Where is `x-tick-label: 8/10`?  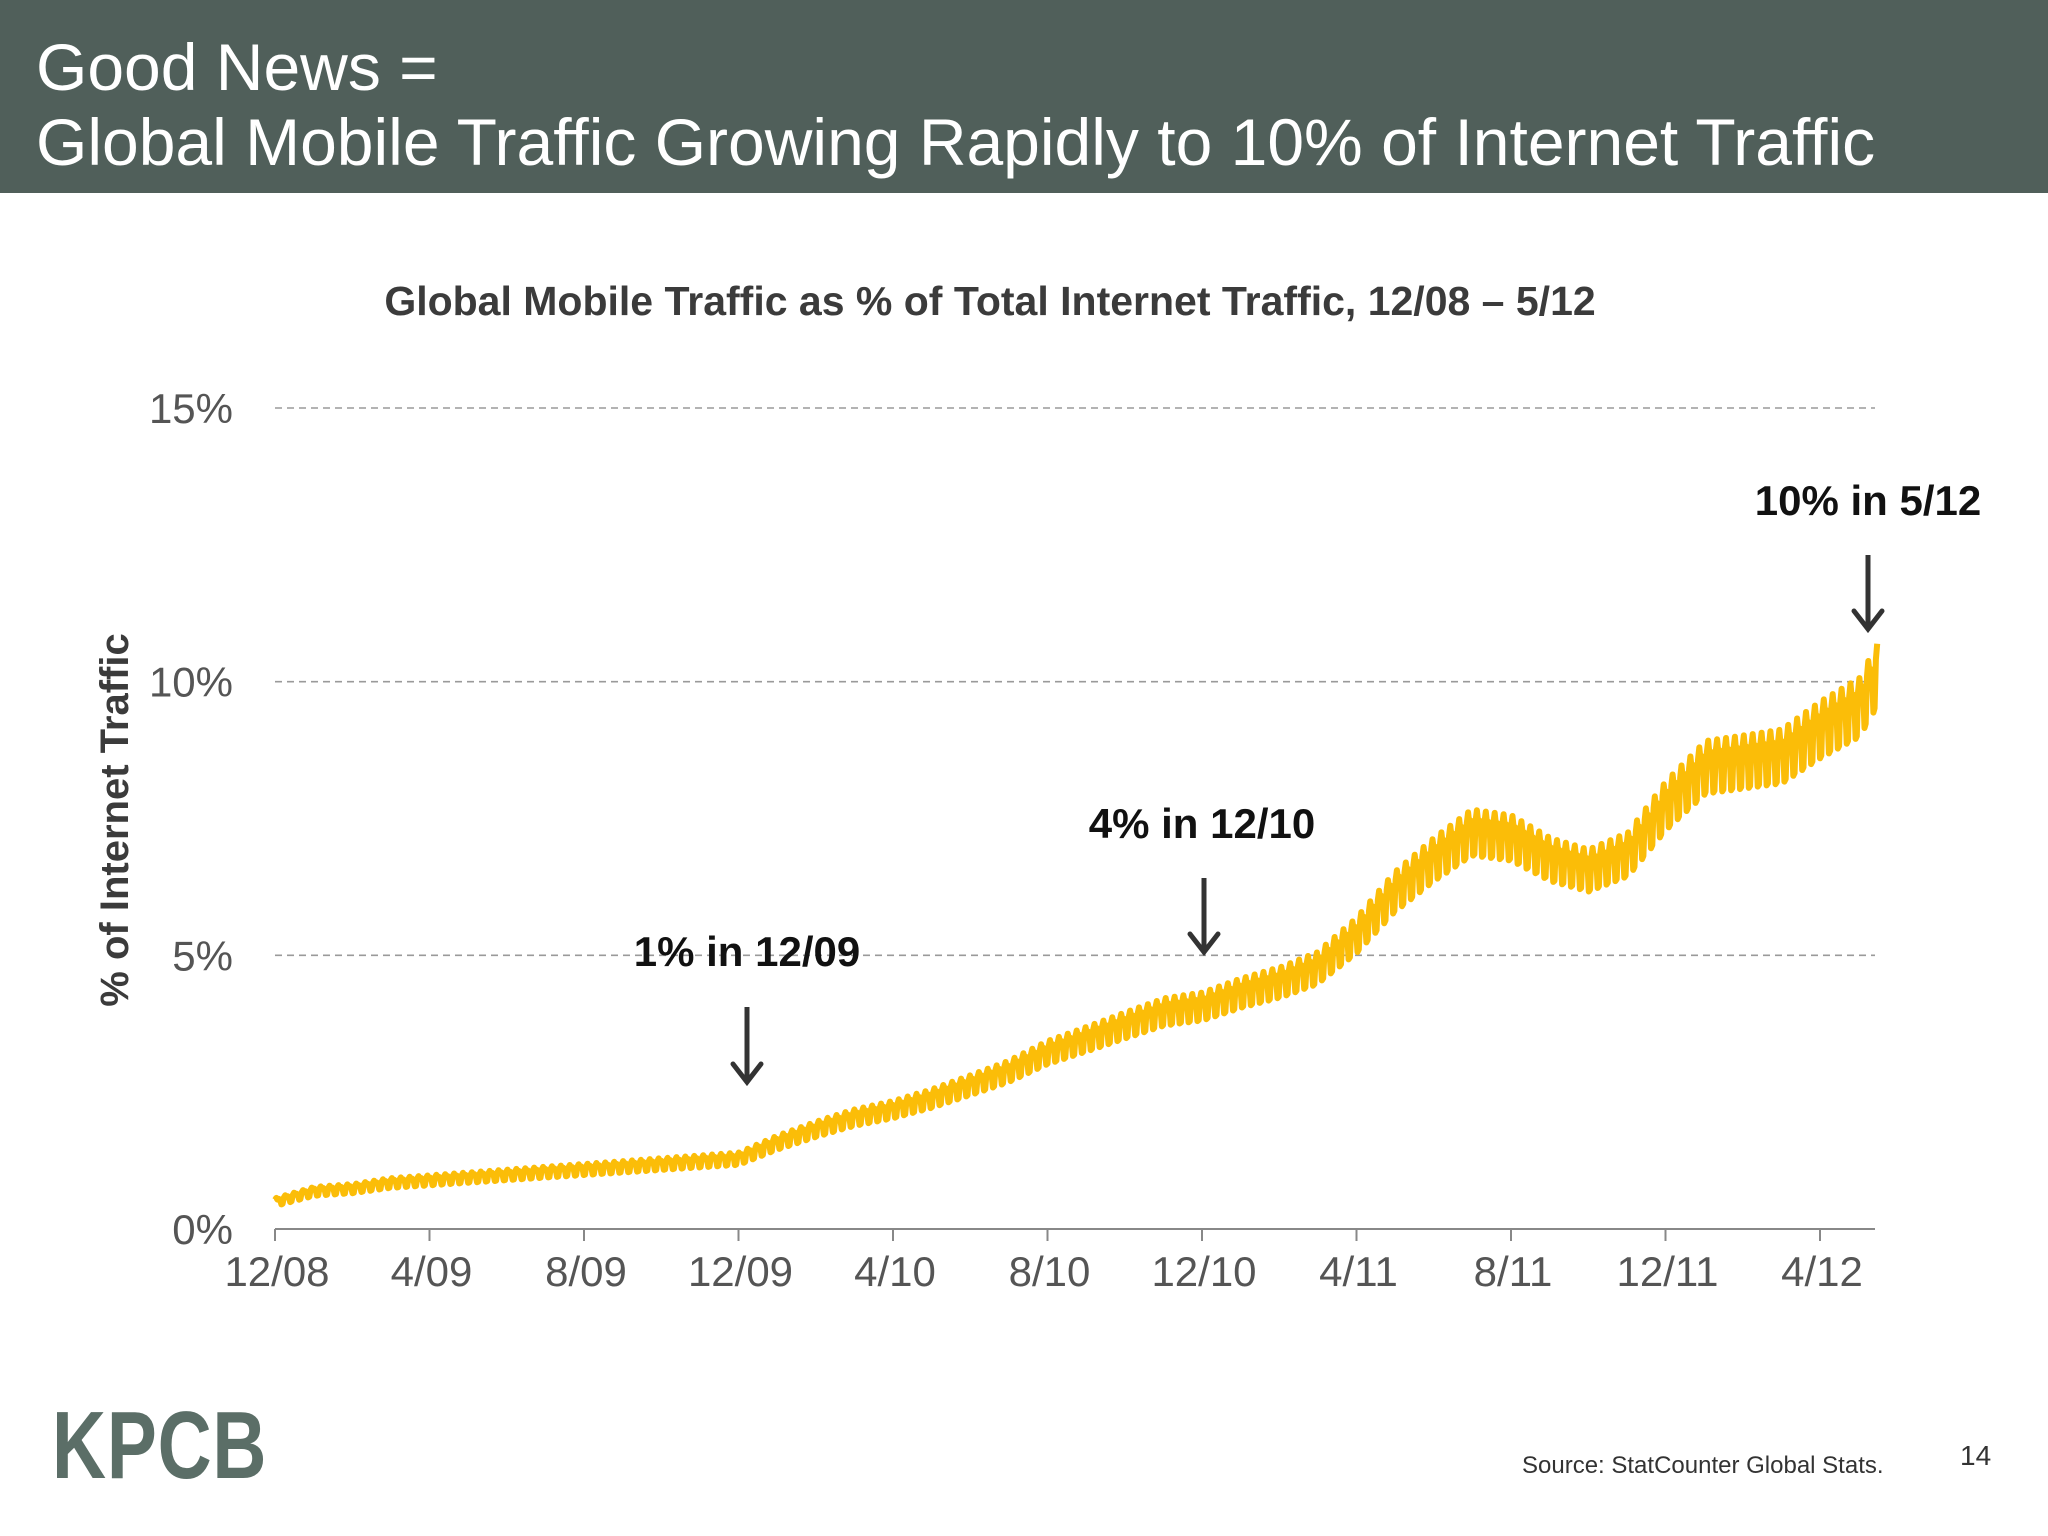
x-tick-label: 8/10 is located at coordinates (1050, 1271).